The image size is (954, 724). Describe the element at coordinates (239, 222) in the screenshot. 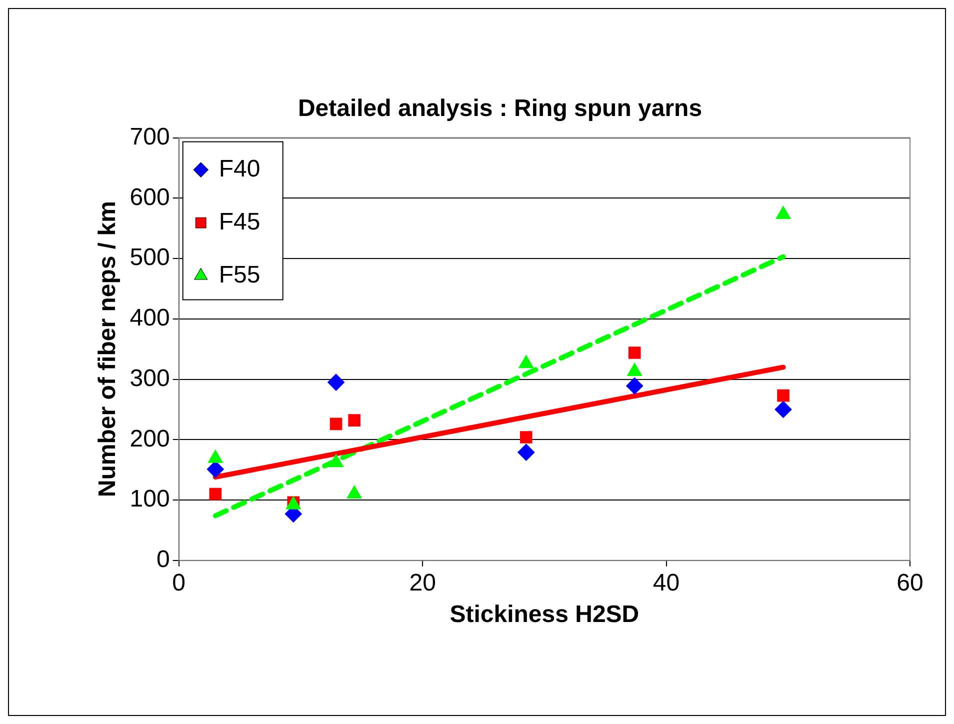

I see `legend-label: F45` at that location.